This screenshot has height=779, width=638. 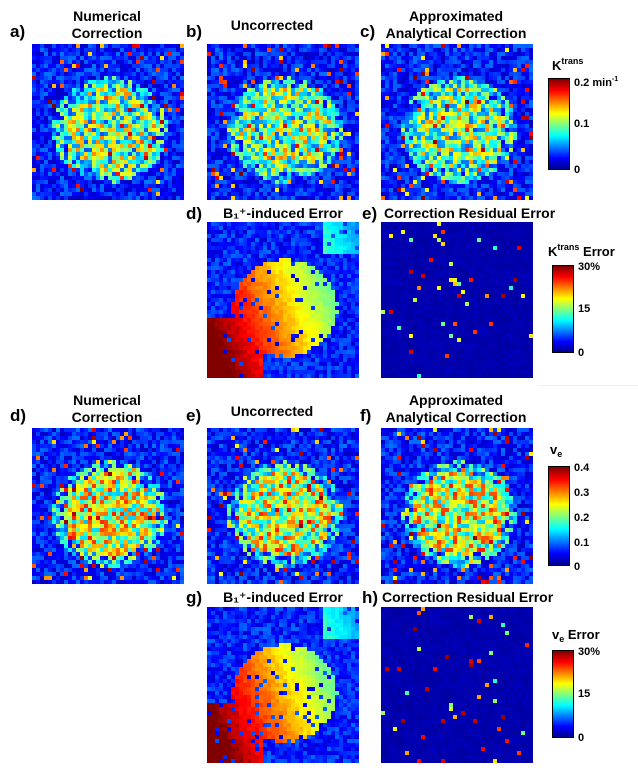 What do you see at coordinates (584, 694) in the screenshot?
I see `colorbar-tick-ve-error-mid: 15` at bounding box center [584, 694].